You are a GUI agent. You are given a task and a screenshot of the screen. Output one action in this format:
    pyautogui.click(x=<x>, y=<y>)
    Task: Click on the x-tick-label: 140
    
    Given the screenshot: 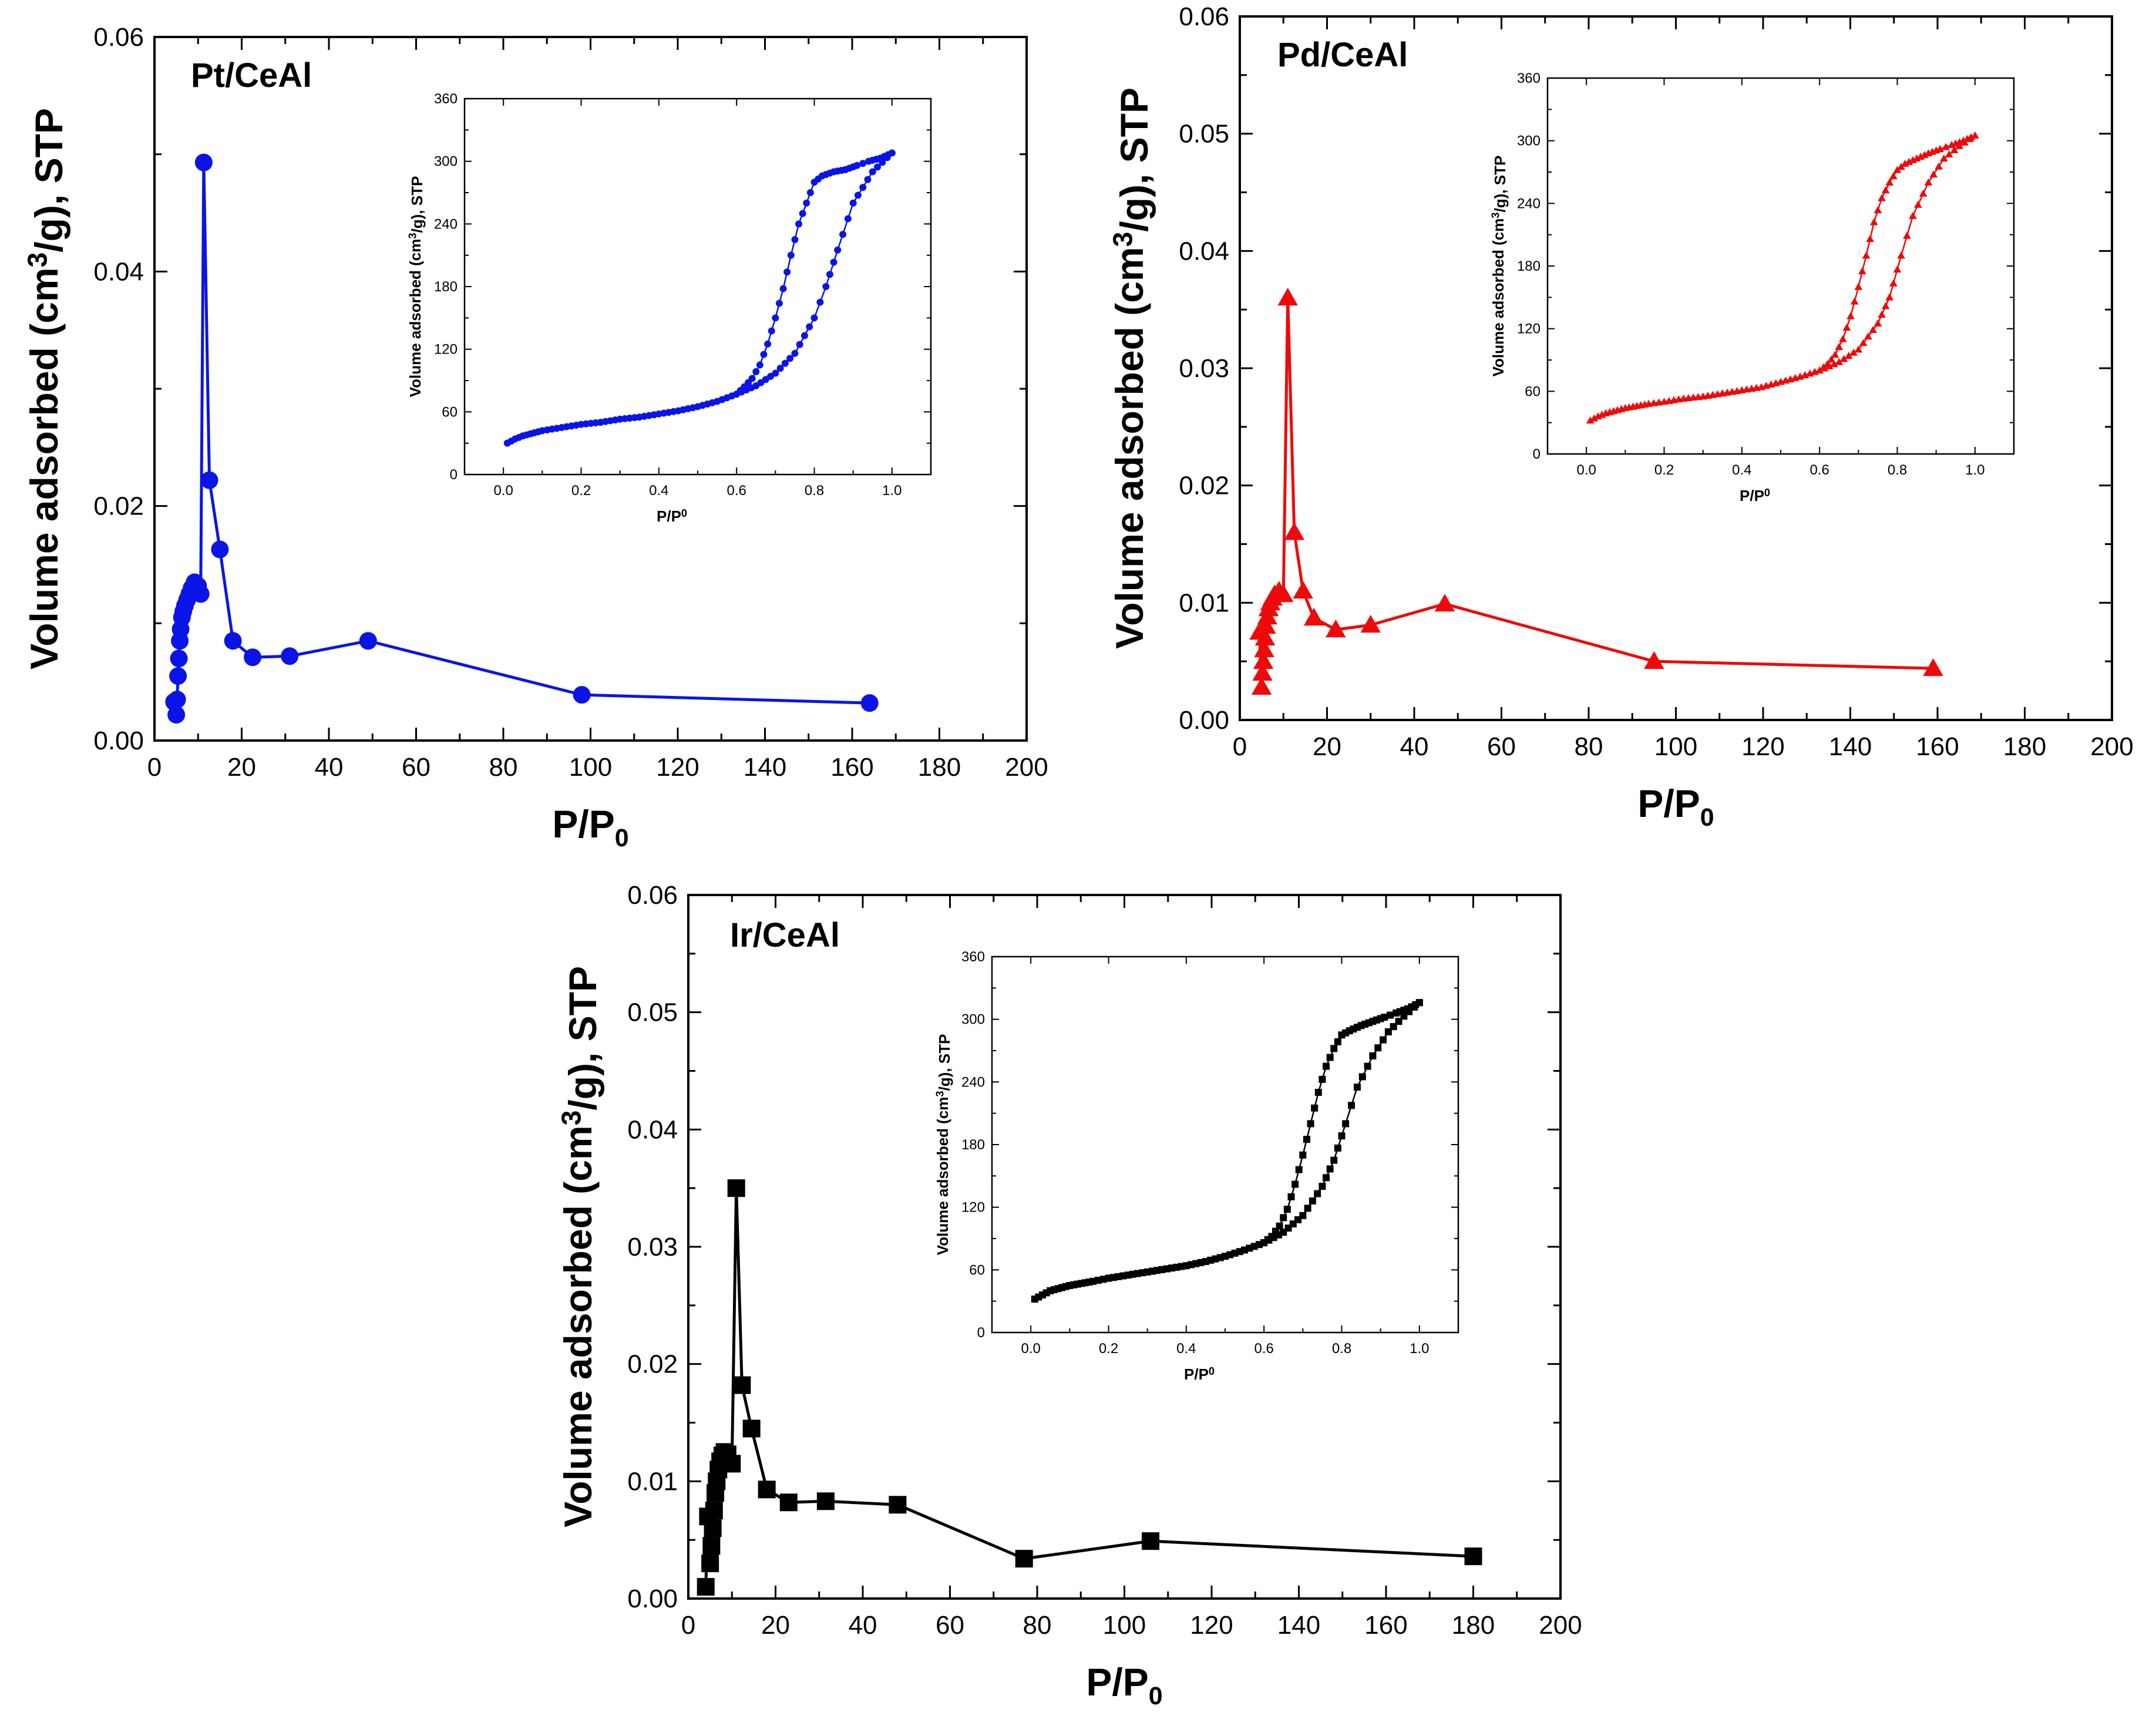 What is the action you would take?
    pyautogui.click(x=765, y=767)
    